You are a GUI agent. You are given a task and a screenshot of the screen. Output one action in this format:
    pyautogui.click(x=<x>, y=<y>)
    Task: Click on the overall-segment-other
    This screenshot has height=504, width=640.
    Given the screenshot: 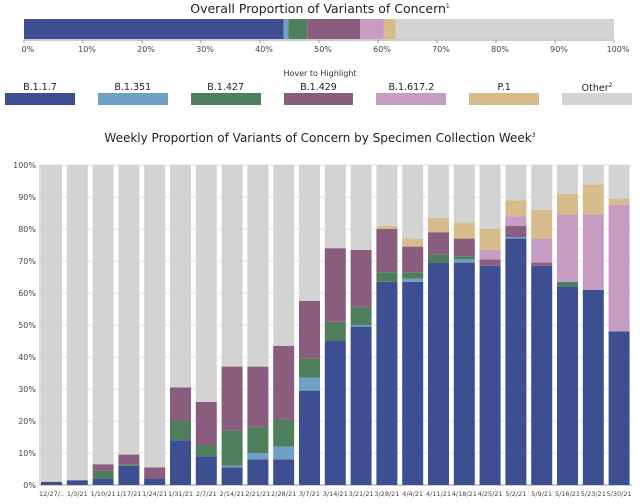 What is the action you would take?
    pyautogui.click(x=504, y=29)
    